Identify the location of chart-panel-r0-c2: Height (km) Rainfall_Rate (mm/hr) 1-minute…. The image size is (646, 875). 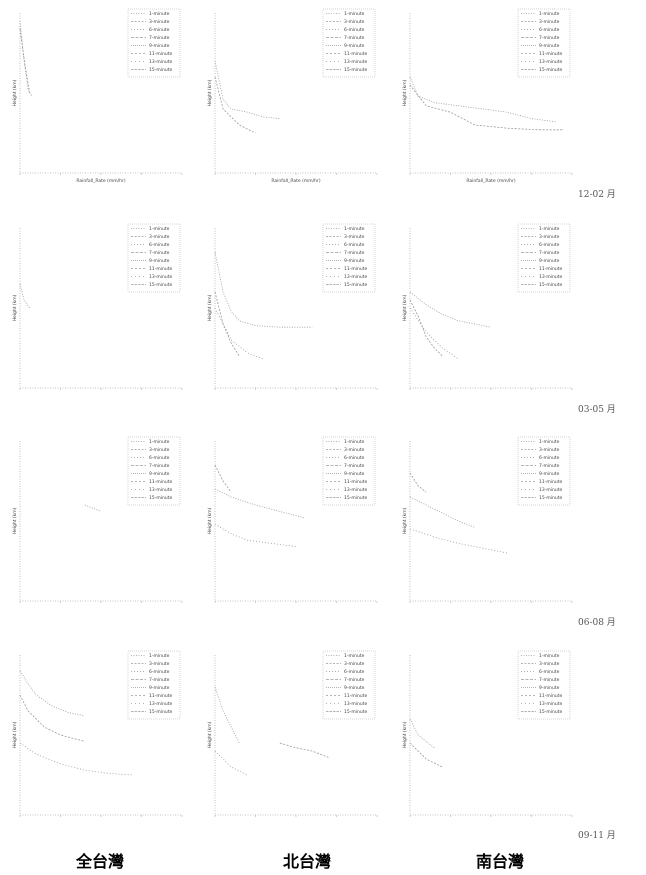
(487, 96).